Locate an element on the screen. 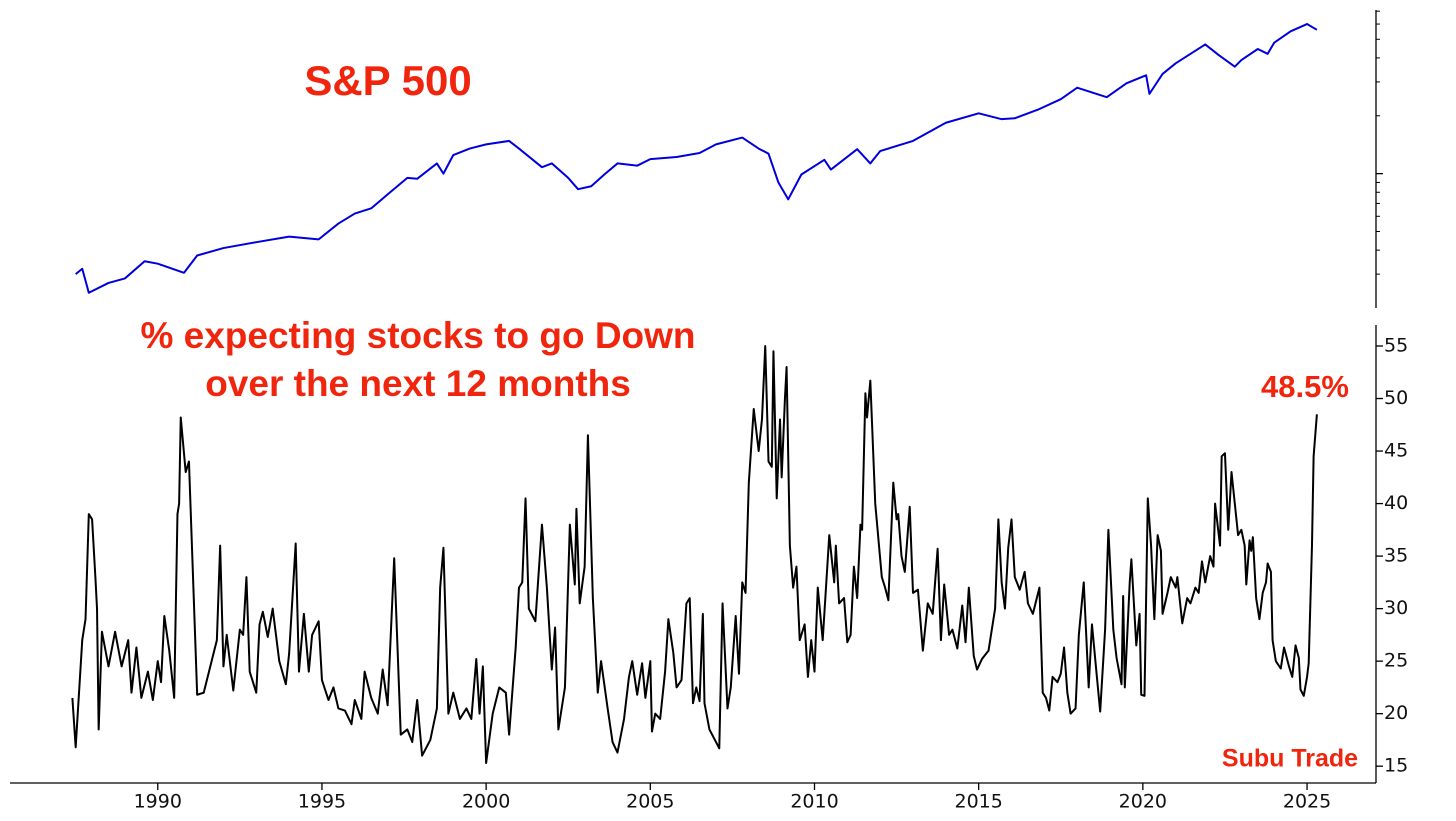  x-tick-label: 2025 is located at coordinates (1307, 802).